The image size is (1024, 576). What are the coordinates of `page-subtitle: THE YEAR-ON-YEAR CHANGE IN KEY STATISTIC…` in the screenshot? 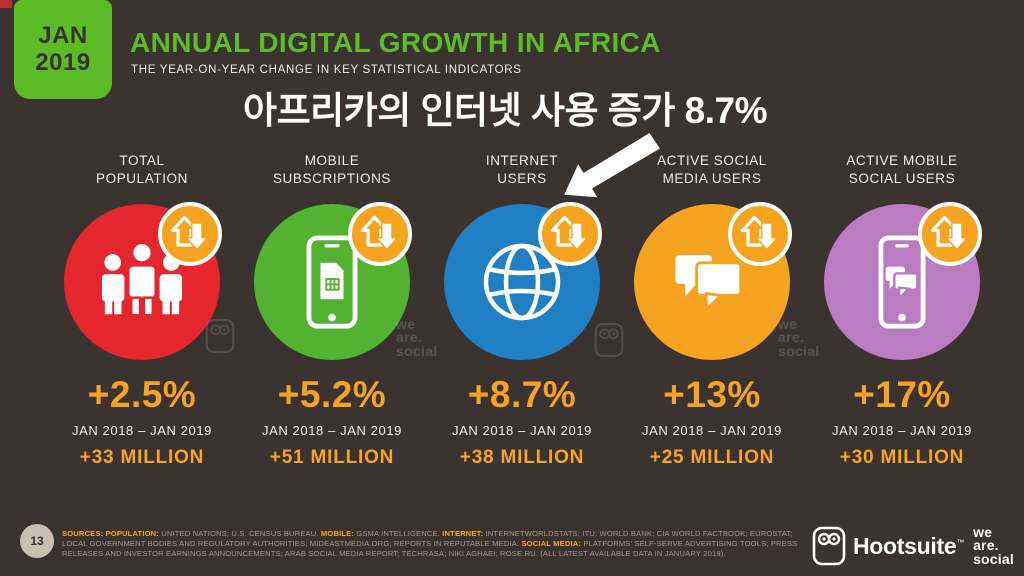 It's located at (326, 70).